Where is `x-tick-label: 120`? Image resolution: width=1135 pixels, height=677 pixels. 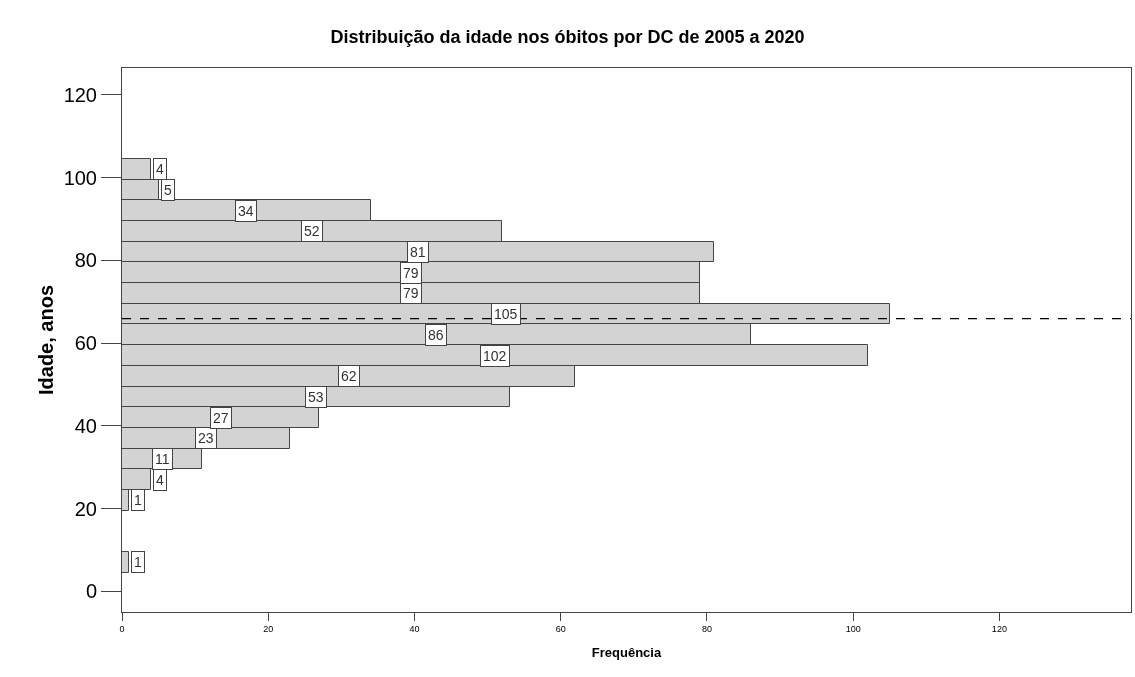 x-tick-label: 120 is located at coordinates (999, 628).